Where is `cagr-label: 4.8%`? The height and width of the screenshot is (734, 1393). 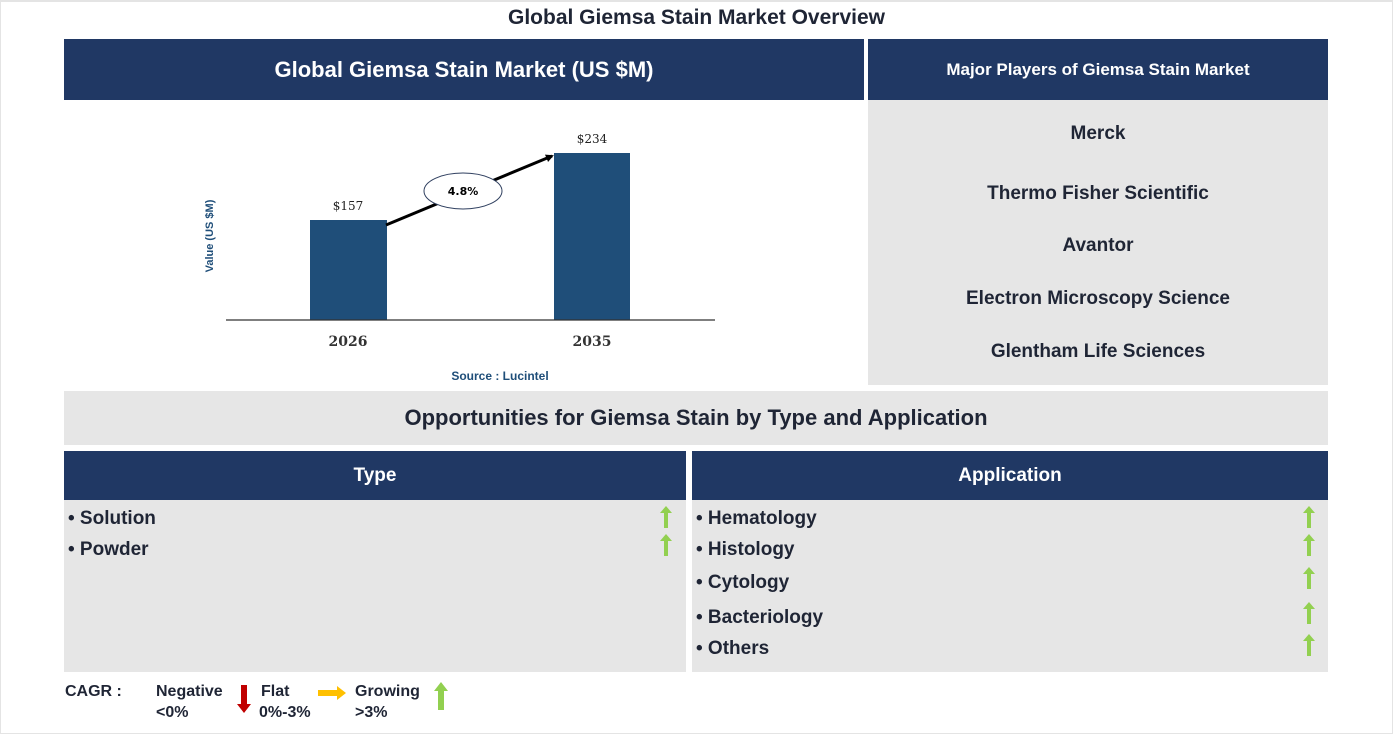 cagr-label: 4.8% is located at coordinates (463, 191).